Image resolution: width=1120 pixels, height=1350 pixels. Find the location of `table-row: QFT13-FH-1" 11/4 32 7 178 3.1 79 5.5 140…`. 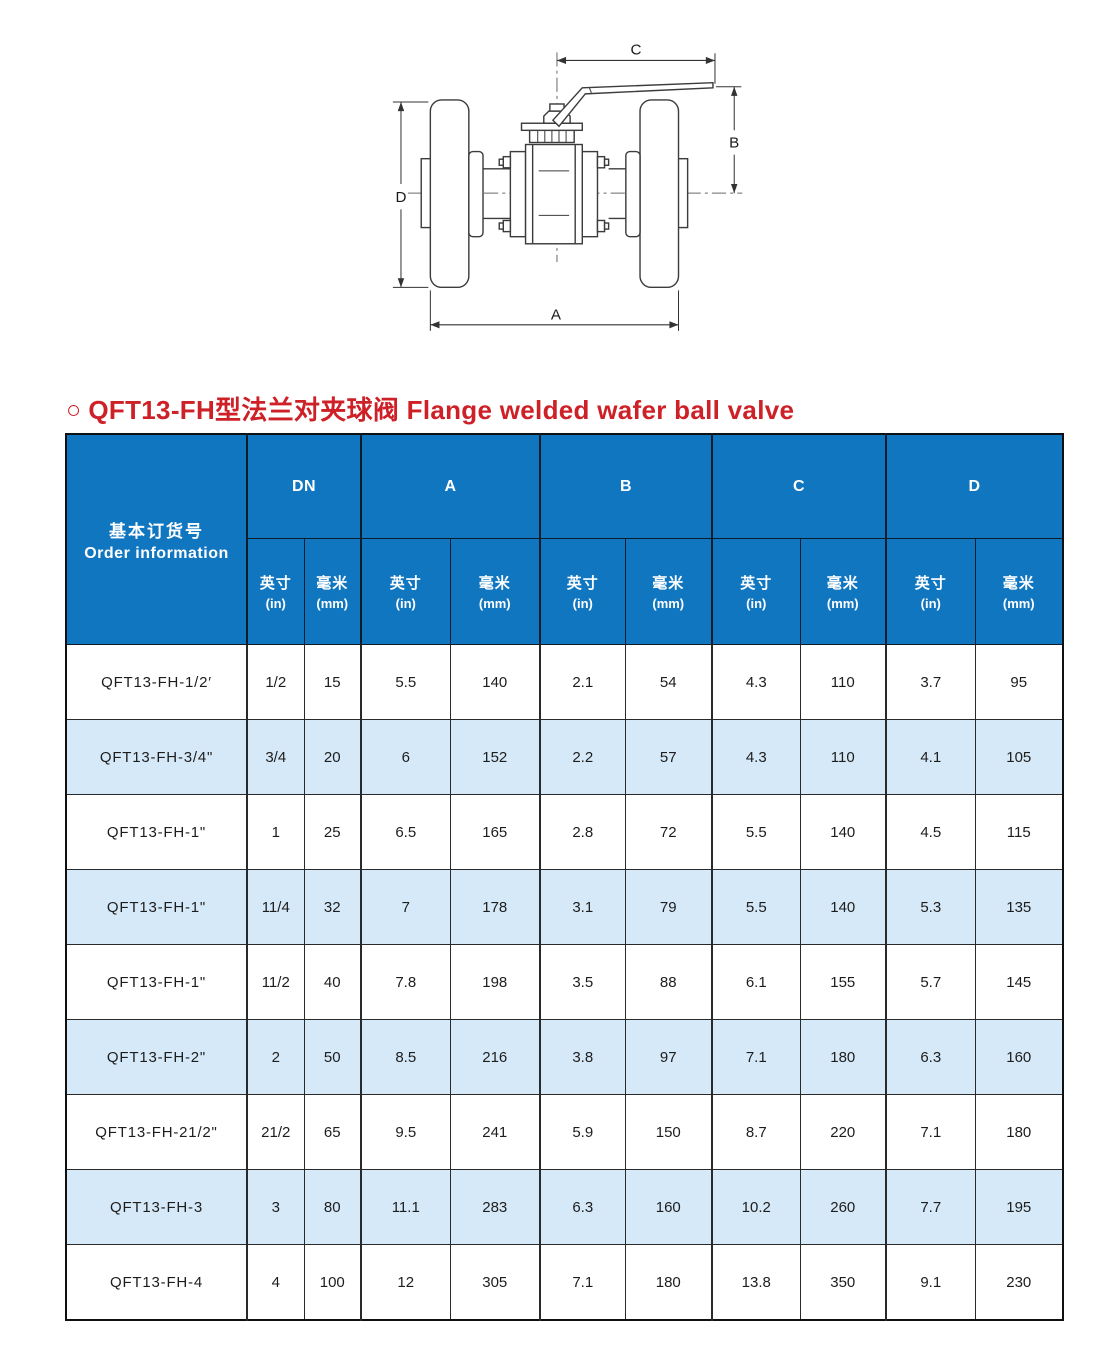

table-row: QFT13-FH-1" 11/4 32 7 178 3.1 79 5.5 140… is located at coordinates (564, 907).